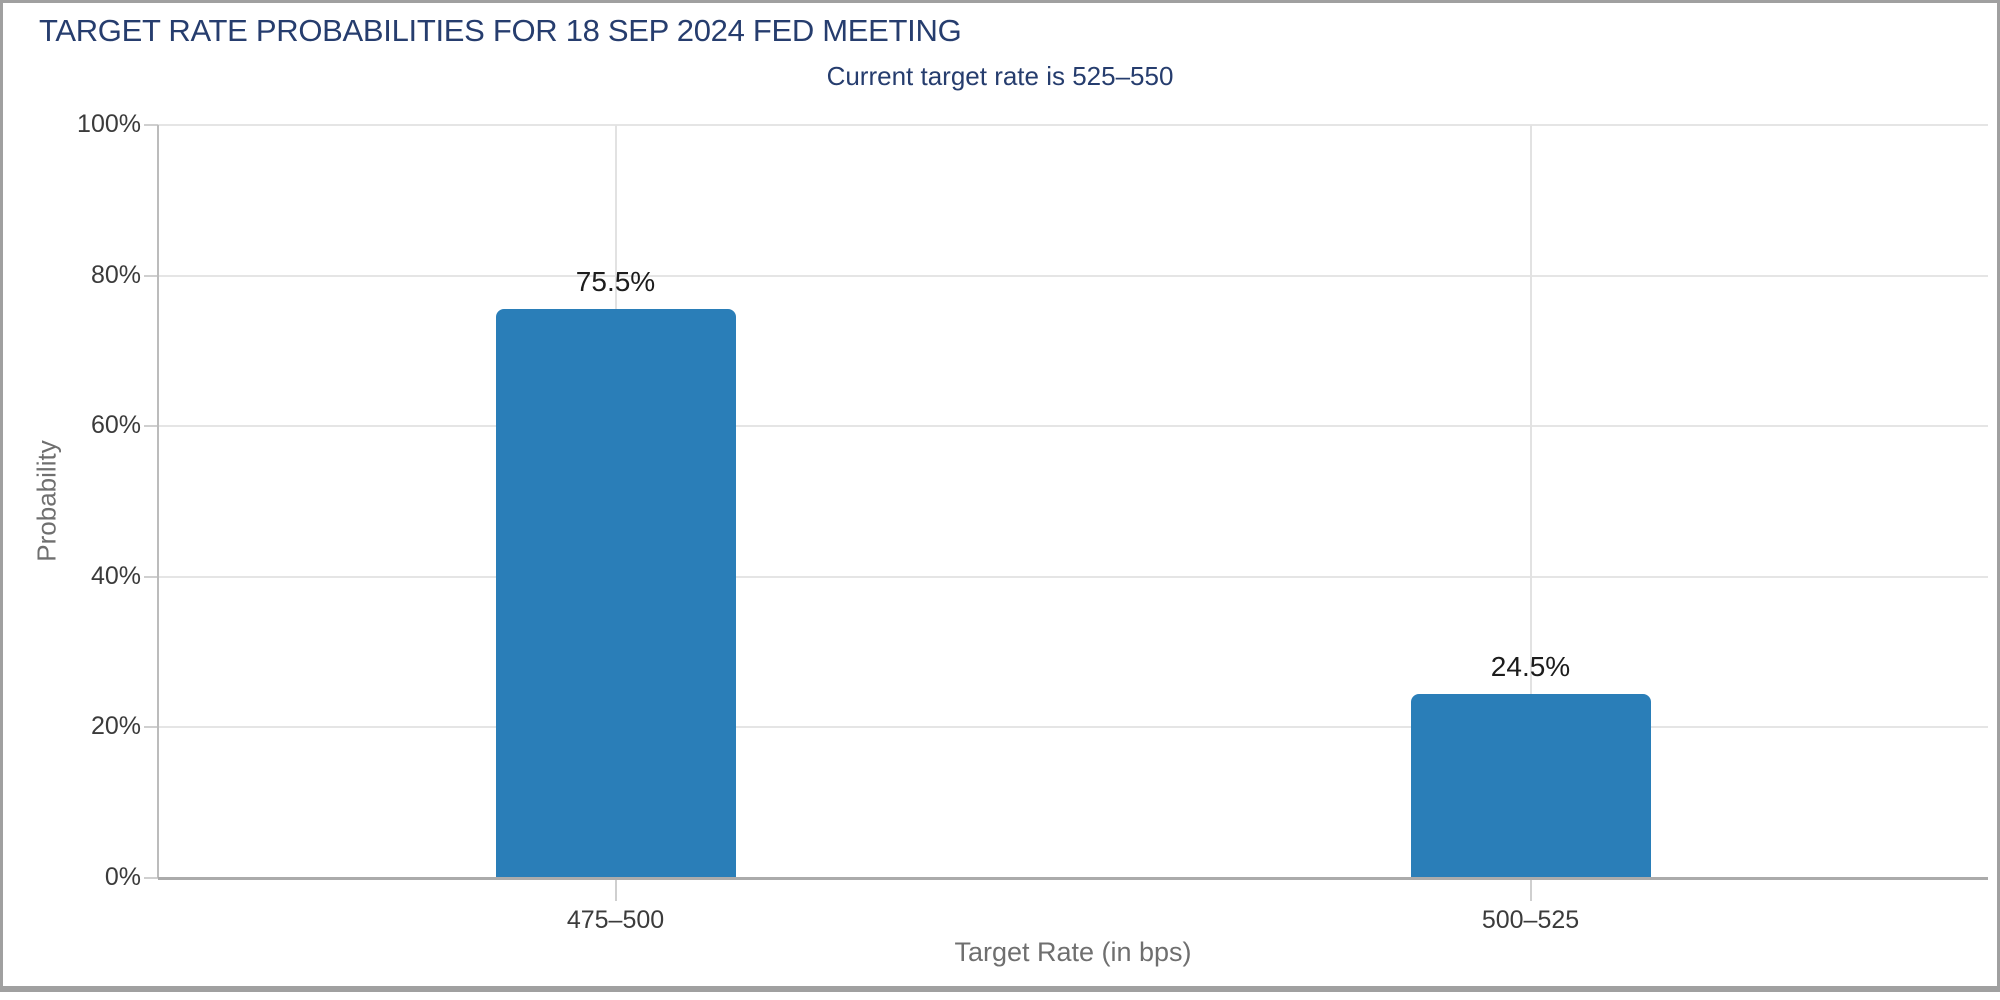 This screenshot has width=2000, height=1000. What do you see at coordinates (1073, 952) in the screenshot?
I see `x-axis-title: Target Rate (in bps)` at bounding box center [1073, 952].